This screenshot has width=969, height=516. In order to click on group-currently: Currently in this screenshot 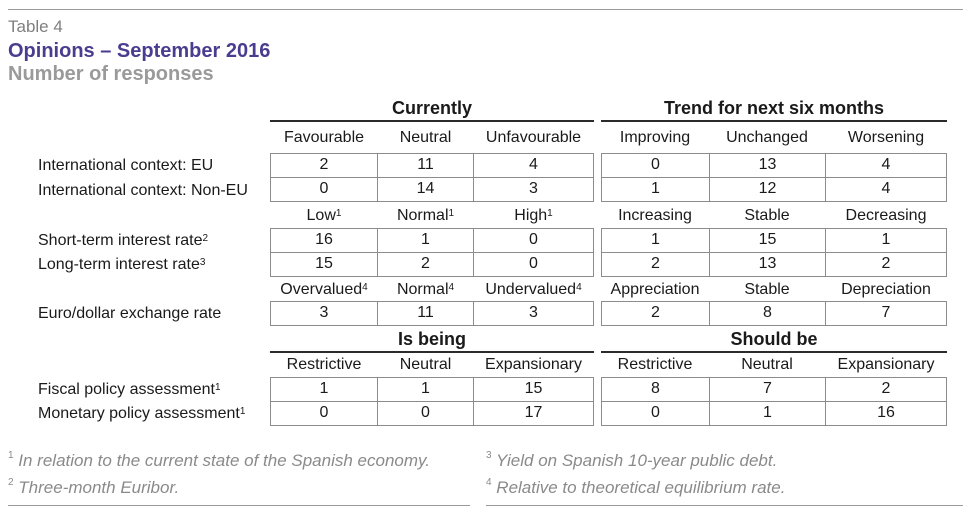, I will do `click(432, 109)`.